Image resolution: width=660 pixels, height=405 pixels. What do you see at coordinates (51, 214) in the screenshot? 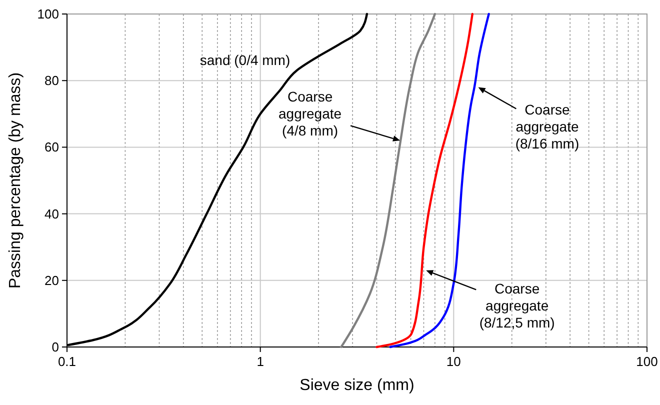
I see `y-tick-label: 40` at bounding box center [51, 214].